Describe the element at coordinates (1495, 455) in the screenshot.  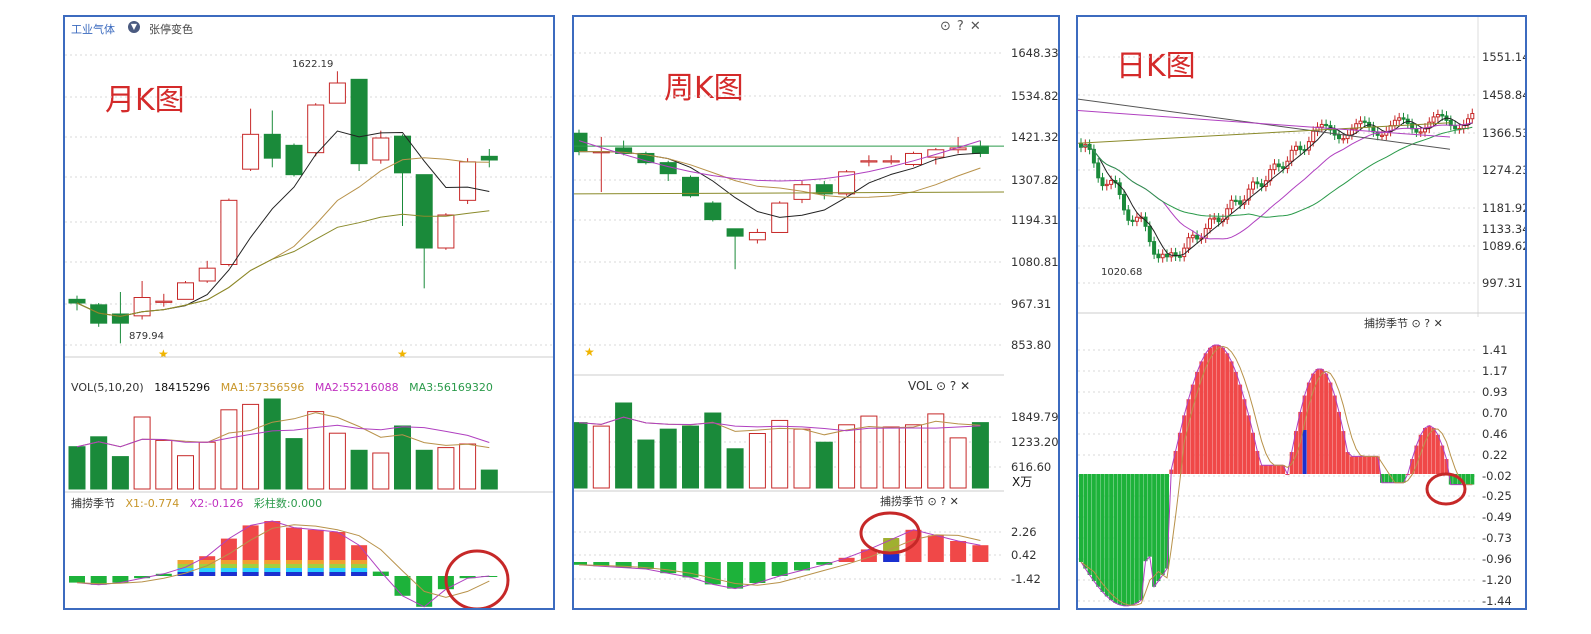
I see `osc-tick: 0.22` at that location.